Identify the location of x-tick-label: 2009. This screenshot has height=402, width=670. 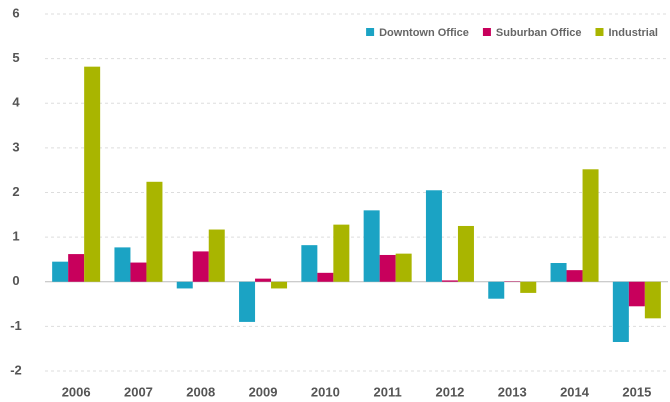
(263, 391).